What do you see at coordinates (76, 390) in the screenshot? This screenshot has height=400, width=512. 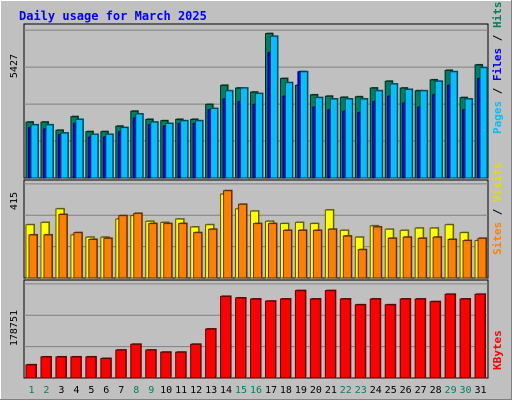 I see `x-tick-label-day-4: 4` at bounding box center [76, 390].